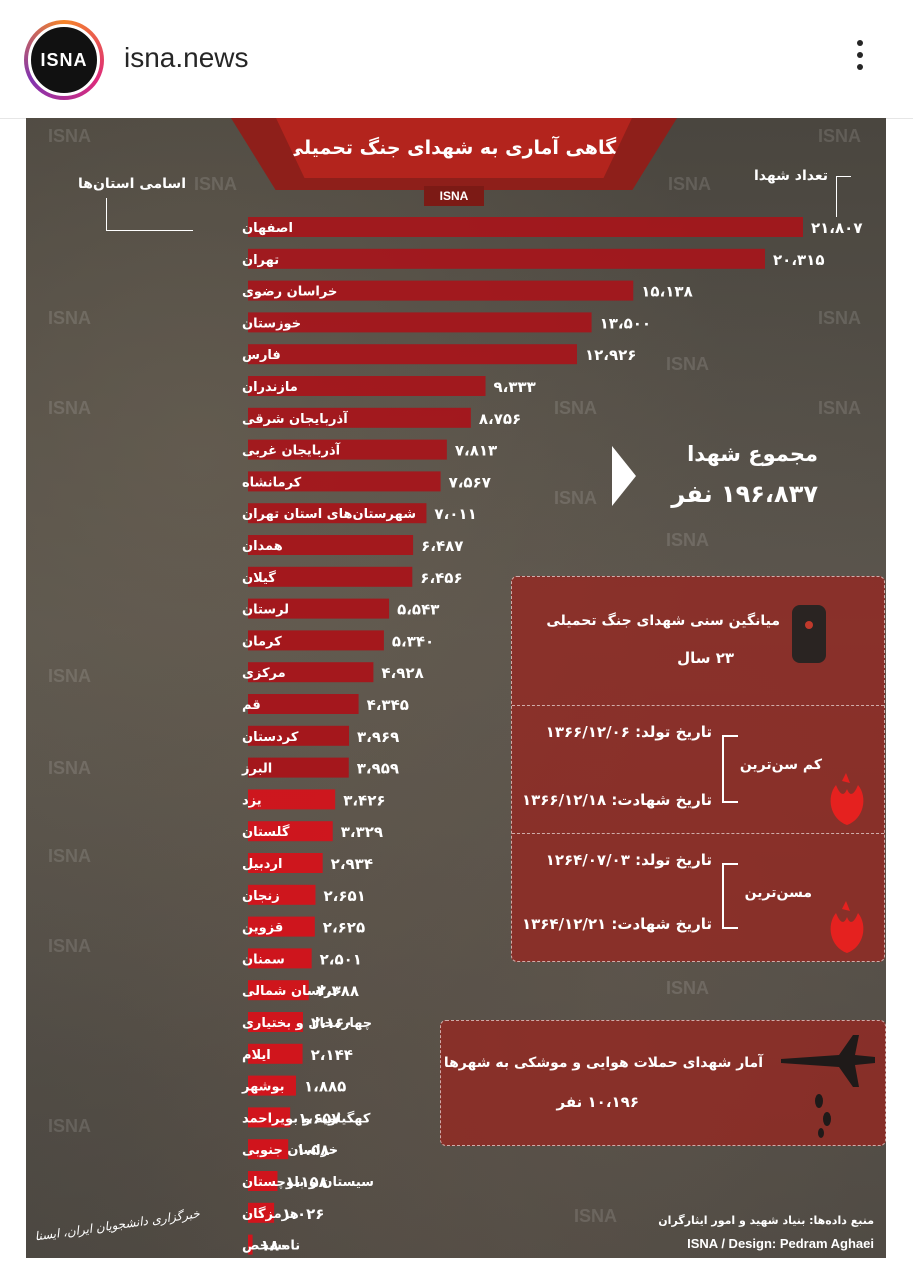 This screenshot has height=1280, width=913. Describe the element at coordinates (270, 387) in the screenshot. I see `category-label-5: مازندران` at that location.